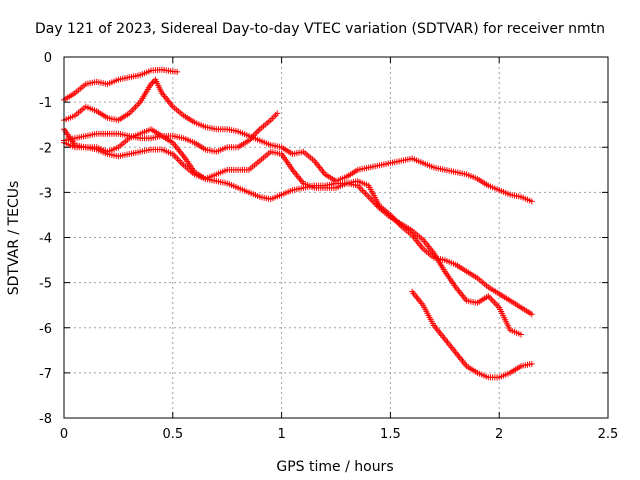 This screenshot has width=640, height=480. Describe the element at coordinates (45, 103) in the screenshot. I see `y-tick-label: -1` at that location.